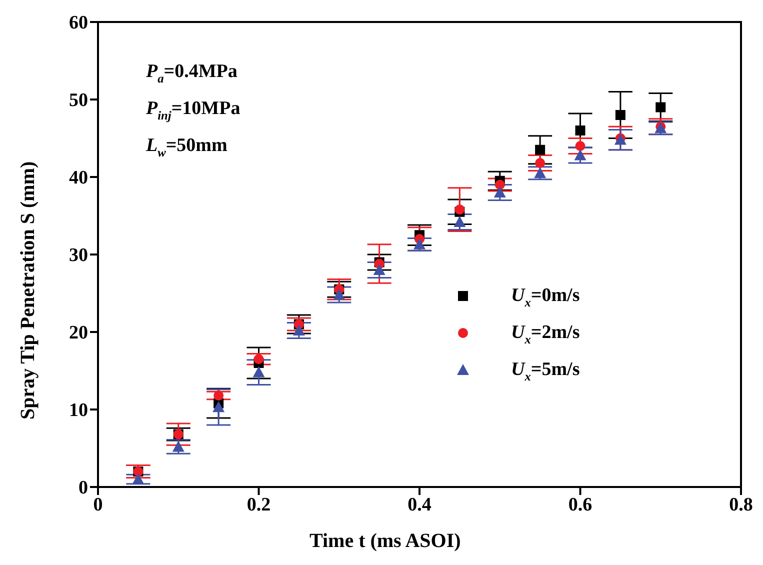  Describe the element at coordinates (78, 411) in the screenshot. I see `y-tick-label: 10` at that location.